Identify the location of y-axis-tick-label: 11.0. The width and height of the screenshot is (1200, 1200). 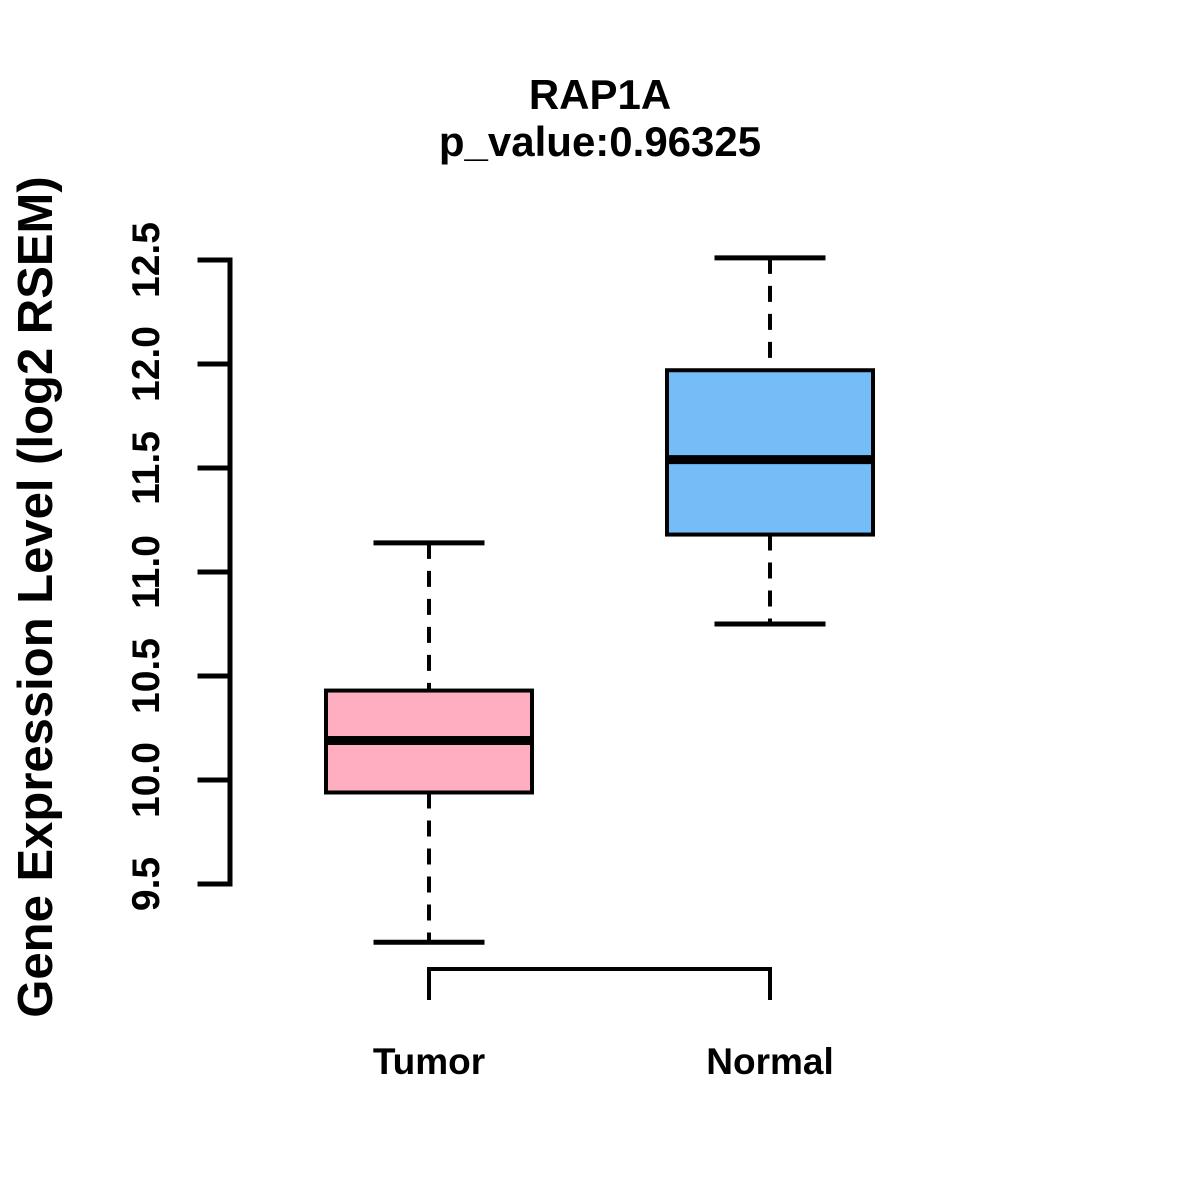
(146, 572).